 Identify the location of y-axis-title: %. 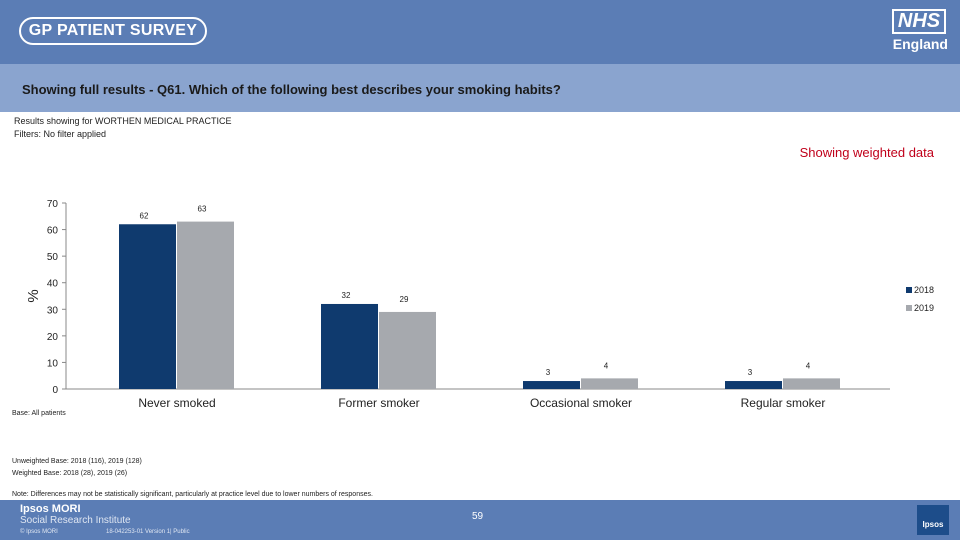
(33, 295).